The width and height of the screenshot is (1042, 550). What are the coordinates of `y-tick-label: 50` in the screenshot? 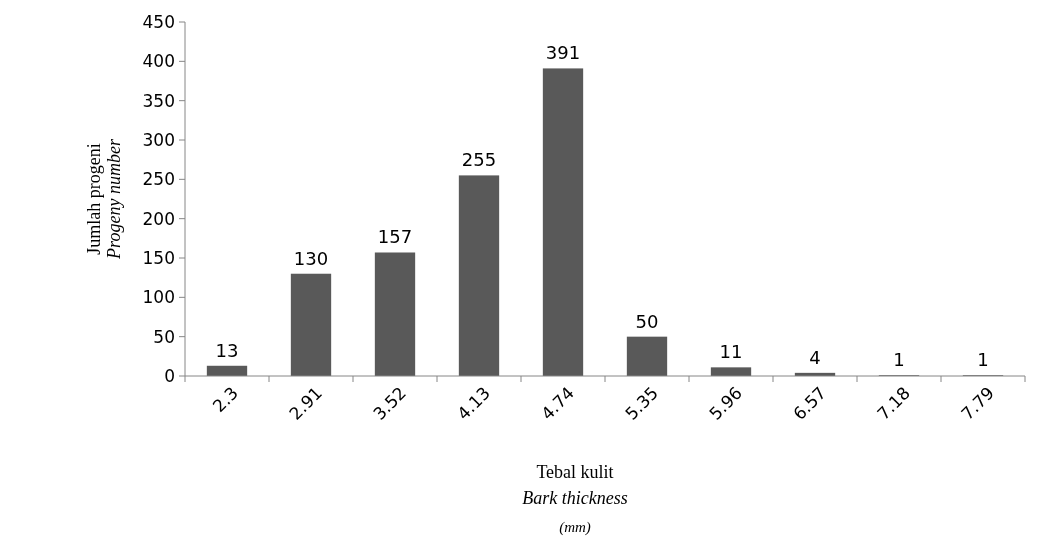 It's located at (164, 336).